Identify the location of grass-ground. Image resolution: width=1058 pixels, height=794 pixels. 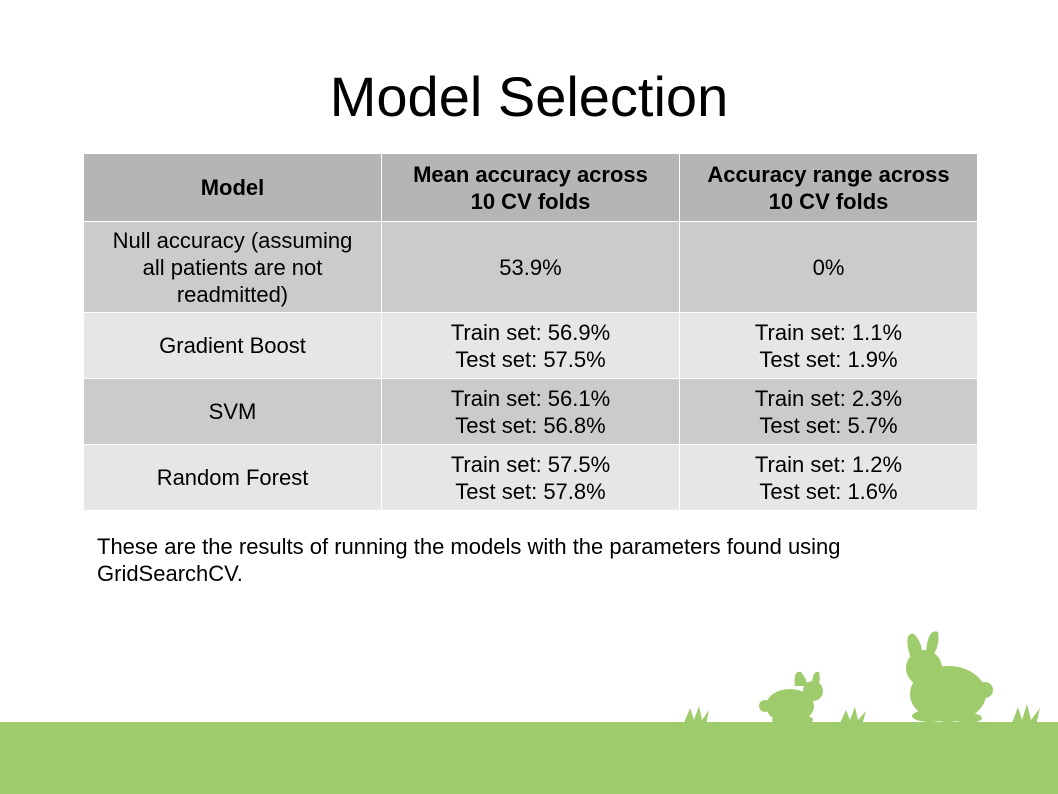
(529, 758).